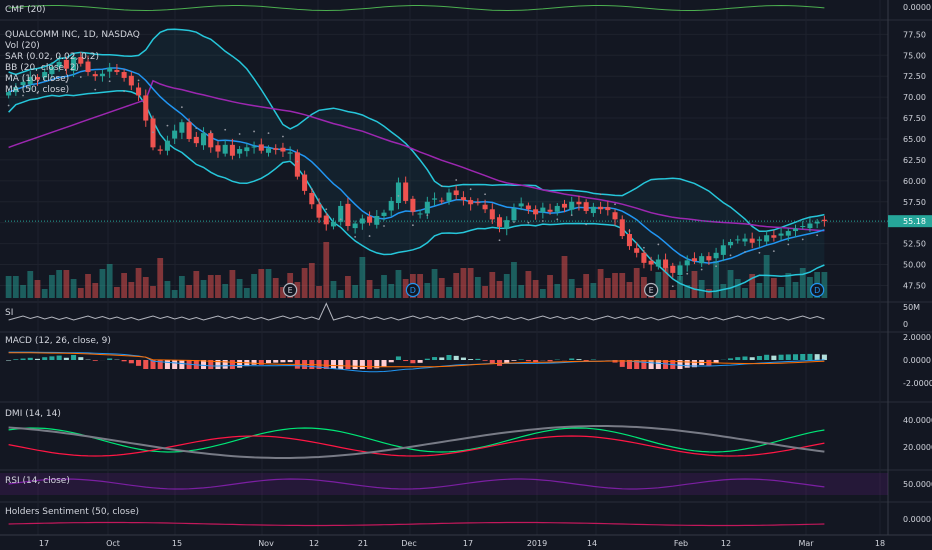 Image resolution: width=932 pixels, height=550 pixels. Describe the element at coordinates (52, 57) in the screenshot. I see `legend-sar: SAR (0.02, 0.02, 0.2)` at that location.